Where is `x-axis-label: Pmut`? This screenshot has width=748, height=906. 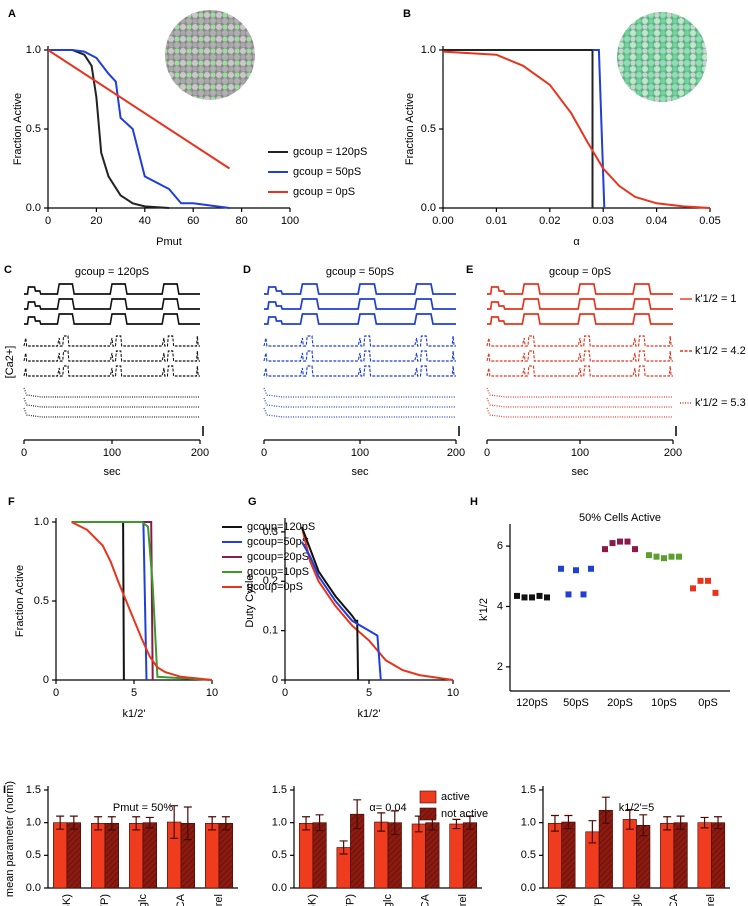
x-axis-label: Pmut is located at coordinates (169, 242).